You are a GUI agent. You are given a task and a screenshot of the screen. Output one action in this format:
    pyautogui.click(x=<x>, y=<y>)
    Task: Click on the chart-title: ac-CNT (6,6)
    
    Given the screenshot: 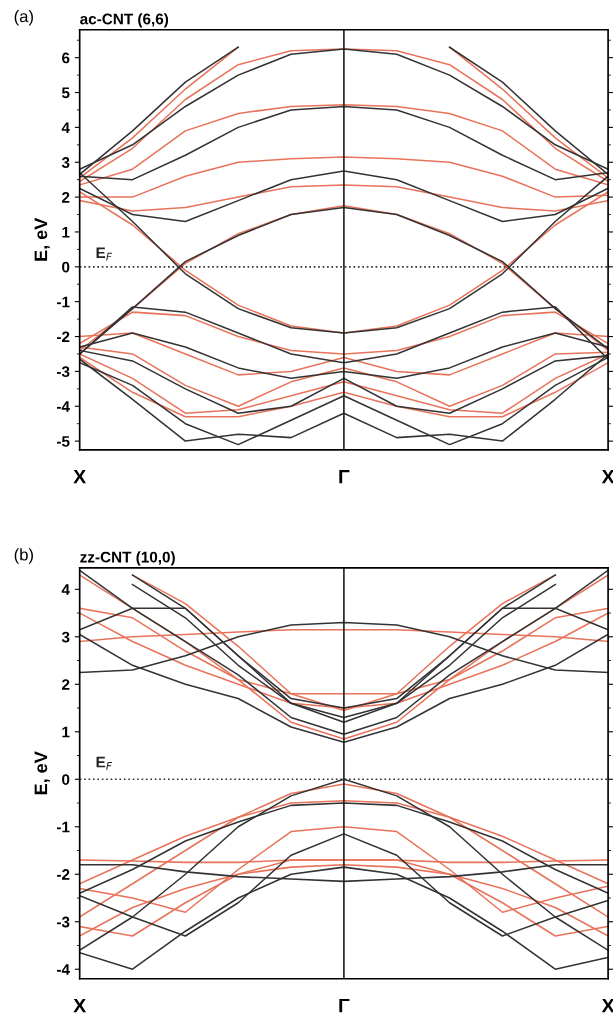 What is the action you would take?
    pyautogui.click(x=124, y=20)
    